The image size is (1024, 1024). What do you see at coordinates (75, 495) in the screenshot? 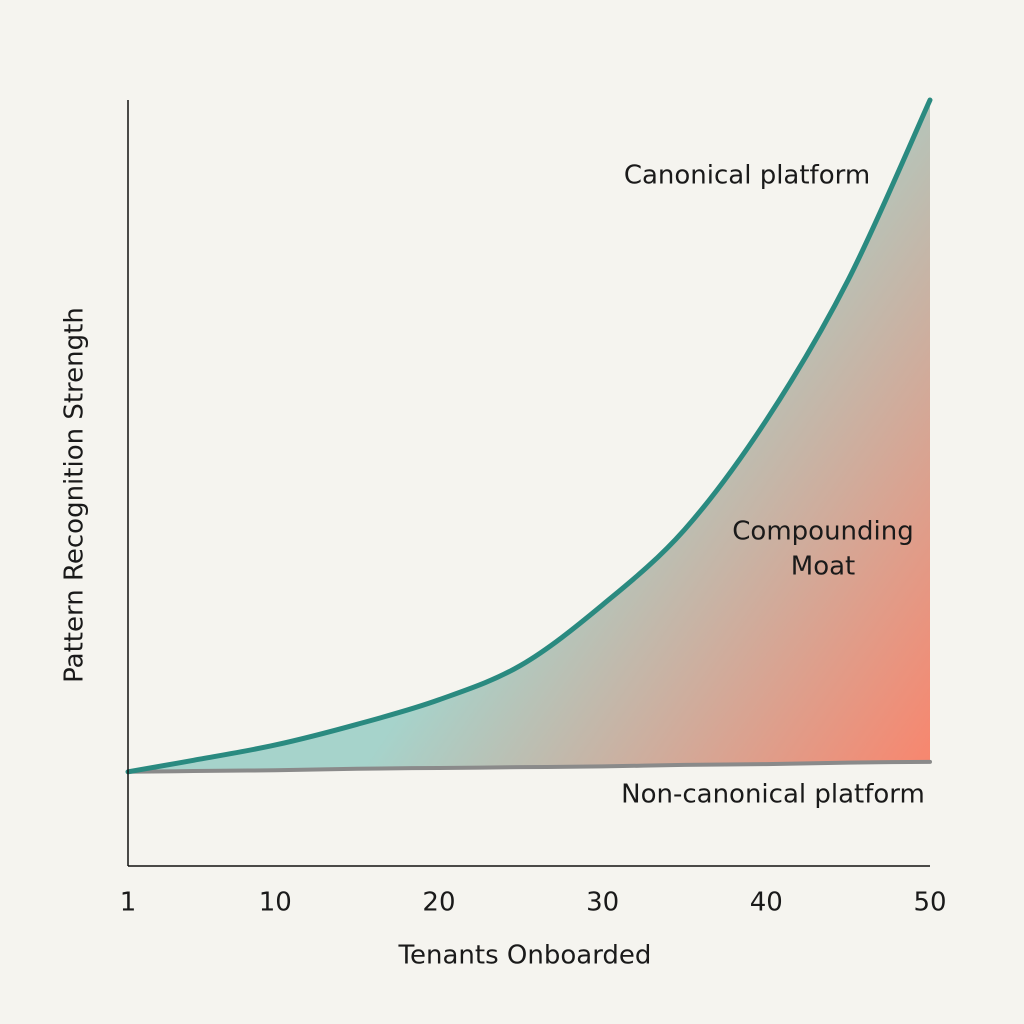
I see `y-axis-label: Pattern Recognition Strength` at bounding box center [75, 495].